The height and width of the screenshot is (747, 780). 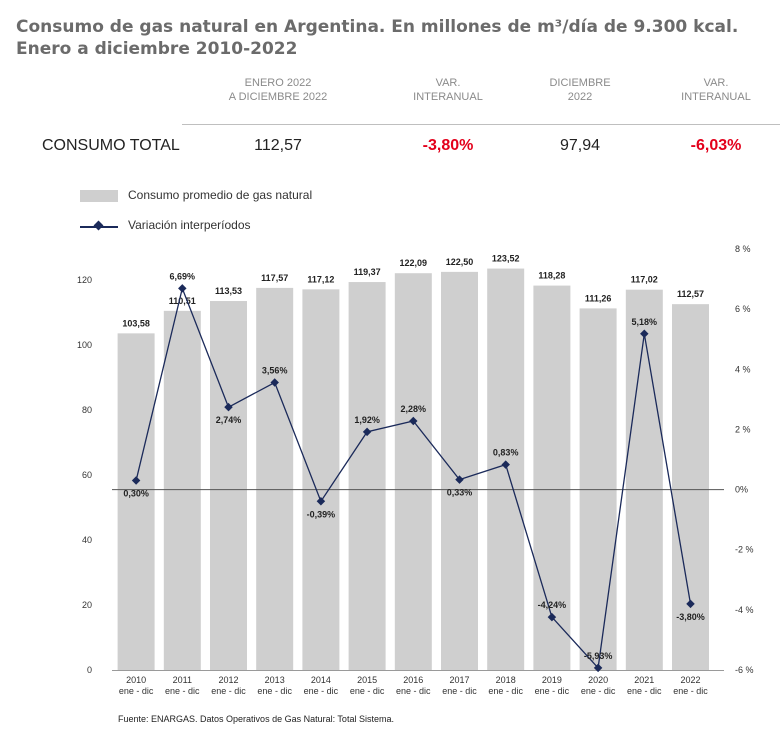 I want to click on y-left-tick-label: 100, so click(x=84, y=345).